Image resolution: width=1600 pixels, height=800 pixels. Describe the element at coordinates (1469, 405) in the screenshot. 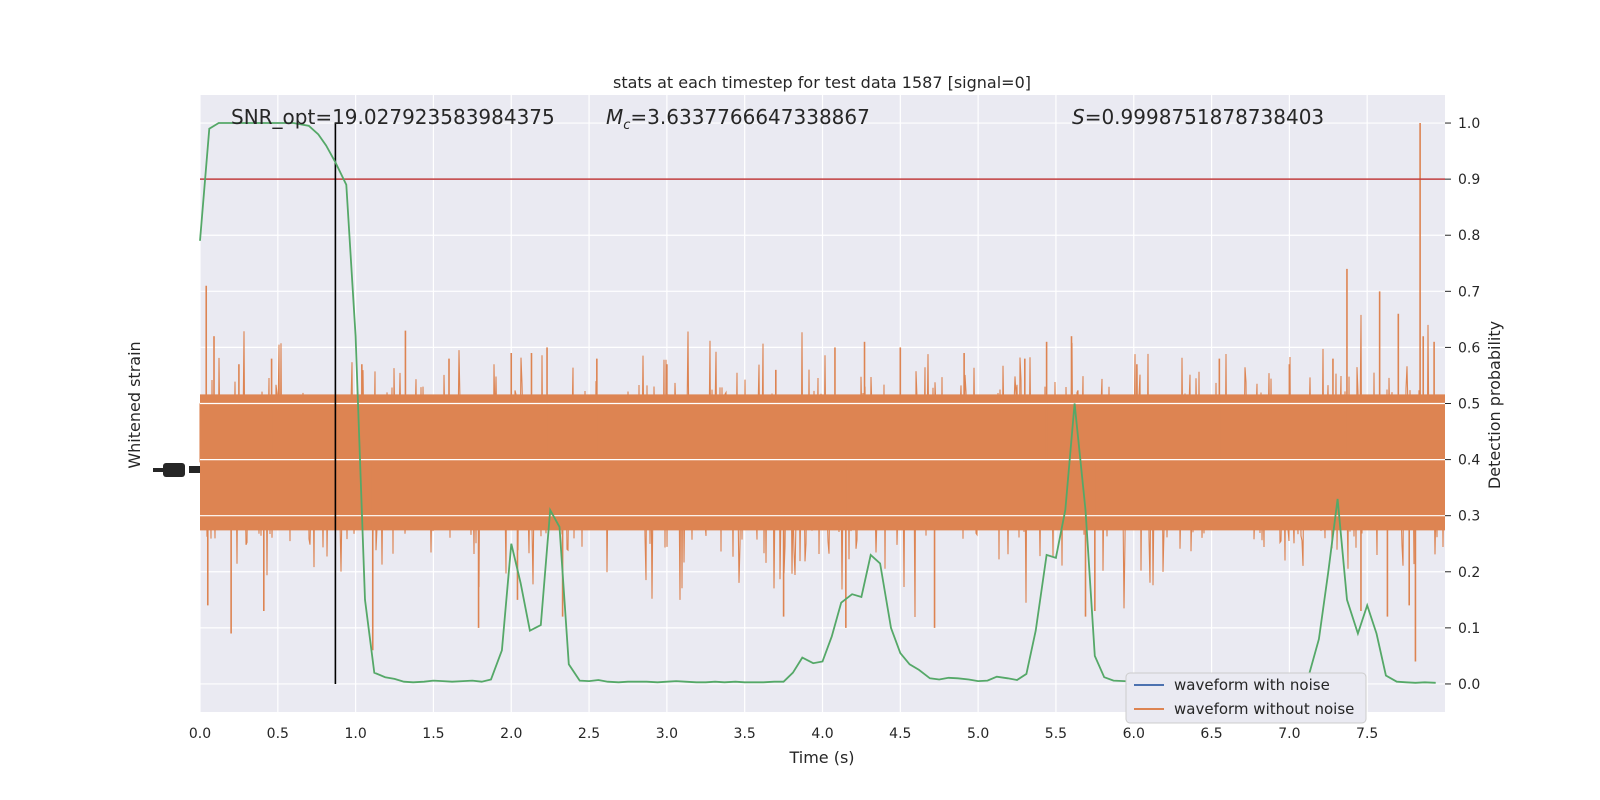

I see `right-tick-label: 0.5` at that location.